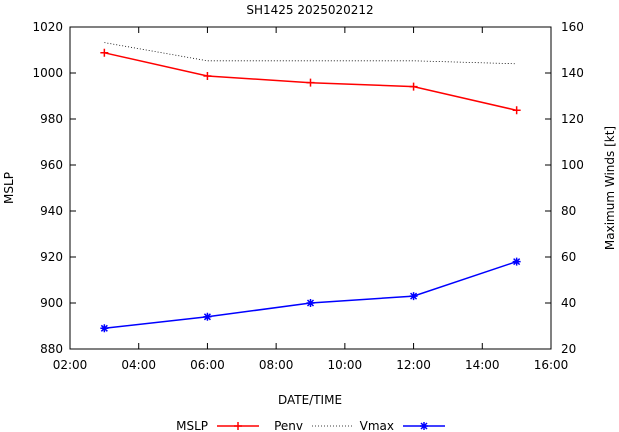 Image resolution: width=619 pixels, height=432 pixels. Describe the element at coordinates (276, 365) in the screenshot. I see `x-tick-label: 08:00` at that location.